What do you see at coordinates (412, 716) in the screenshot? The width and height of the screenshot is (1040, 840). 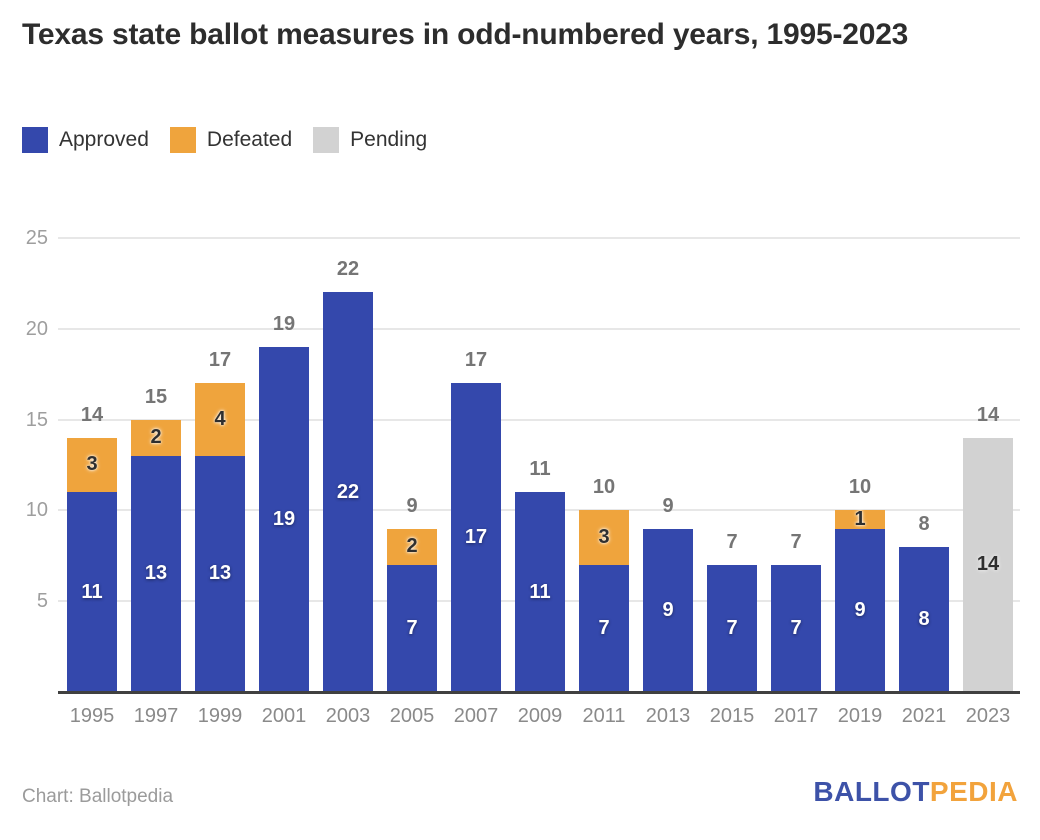 I see `x-axis-tick-2005: 2005` at bounding box center [412, 716].